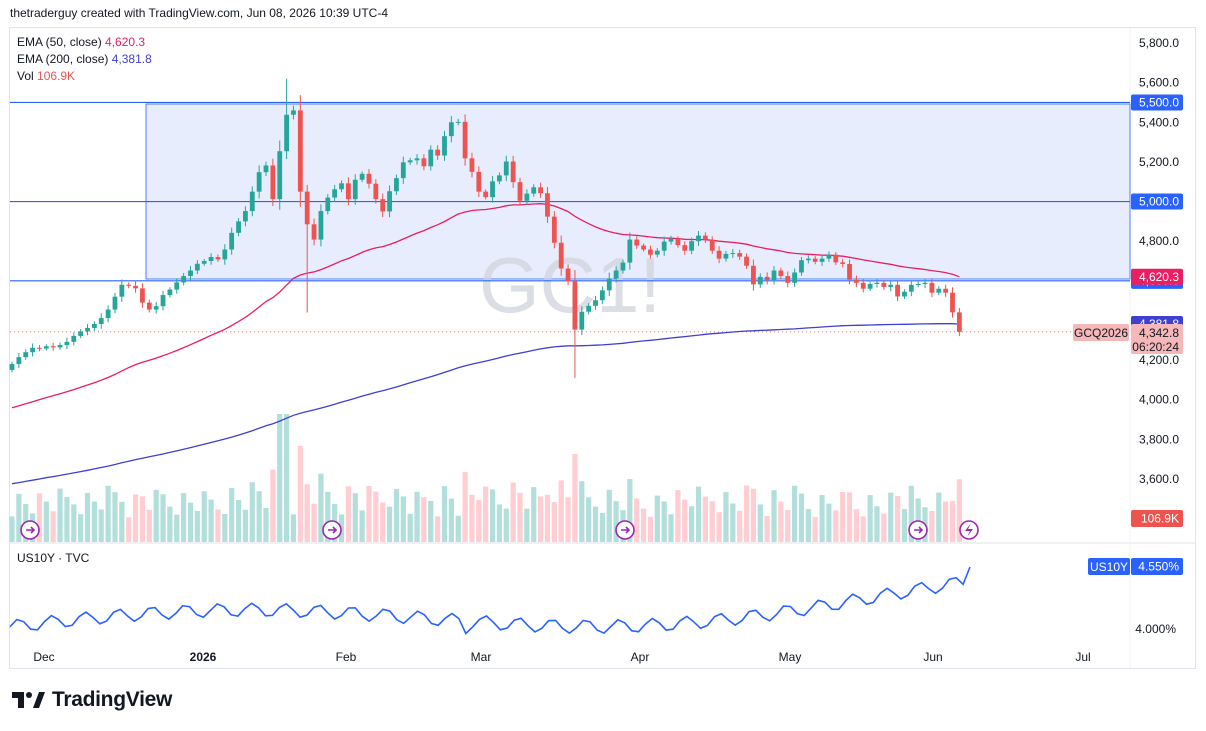 The image size is (1206, 731). Describe the element at coordinates (1157, 518) in the screenshot. I see `volume-badge` at that location.